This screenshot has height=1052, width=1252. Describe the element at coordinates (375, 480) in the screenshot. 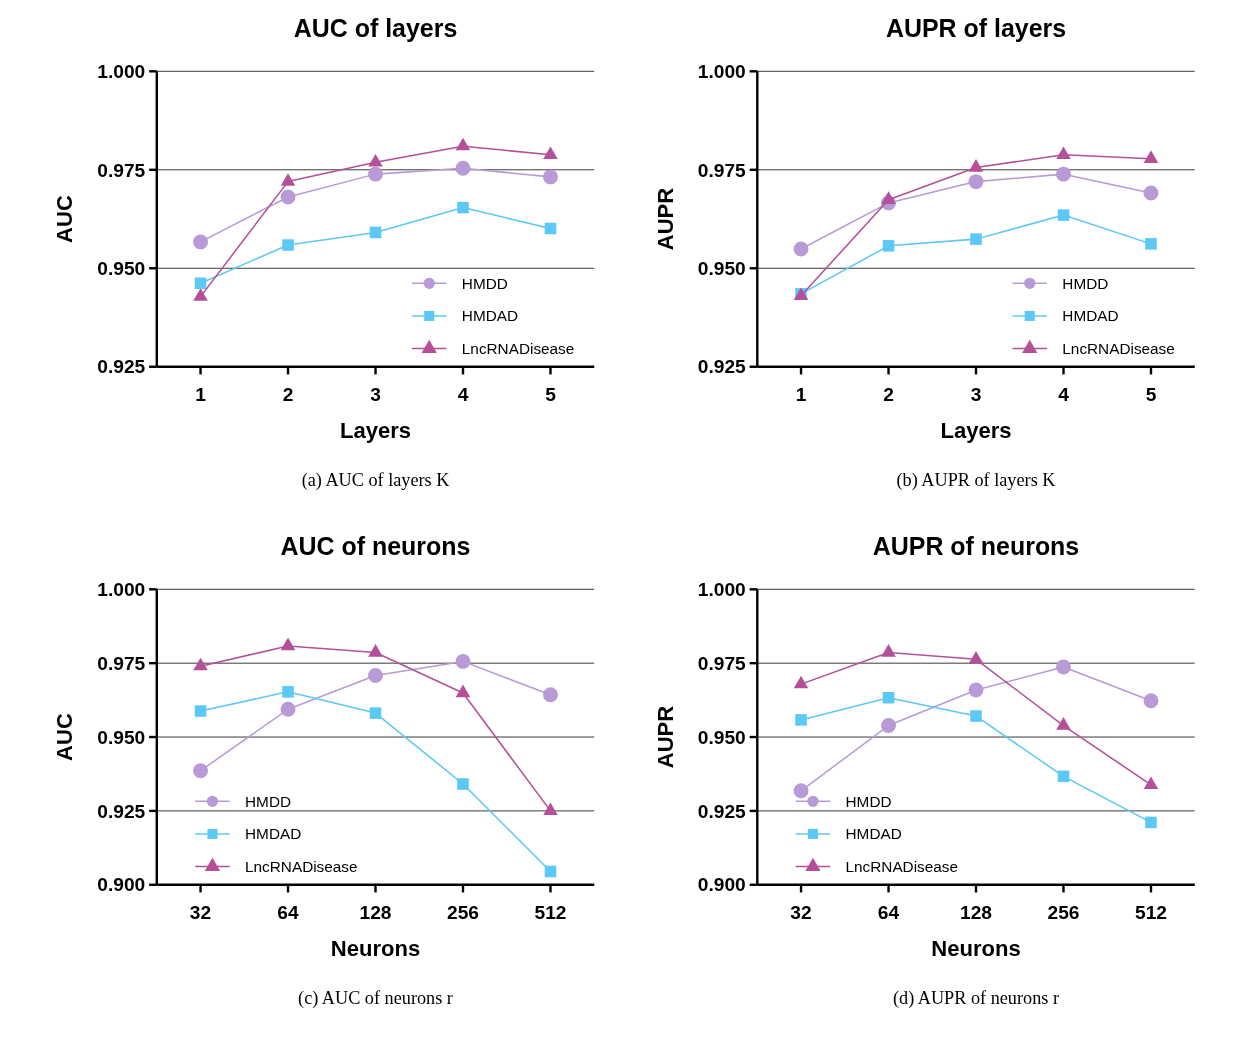

I see `text: (a) AUC of layers K` at that location.